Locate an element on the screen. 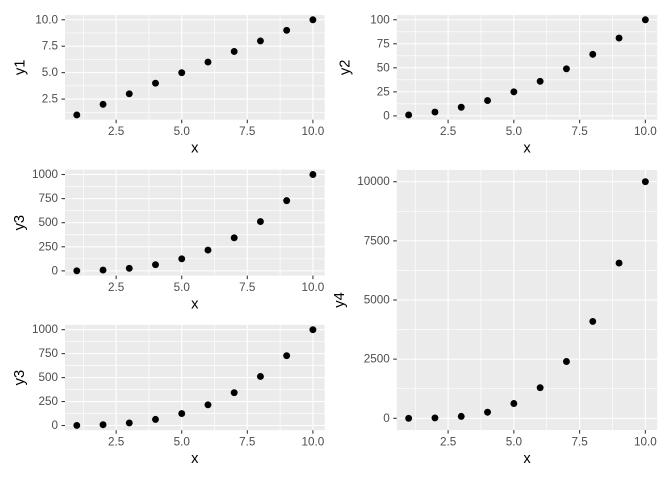 This screenshot has height=485, width=672. svg-text: 10000 is located at coordinates (373, 181).